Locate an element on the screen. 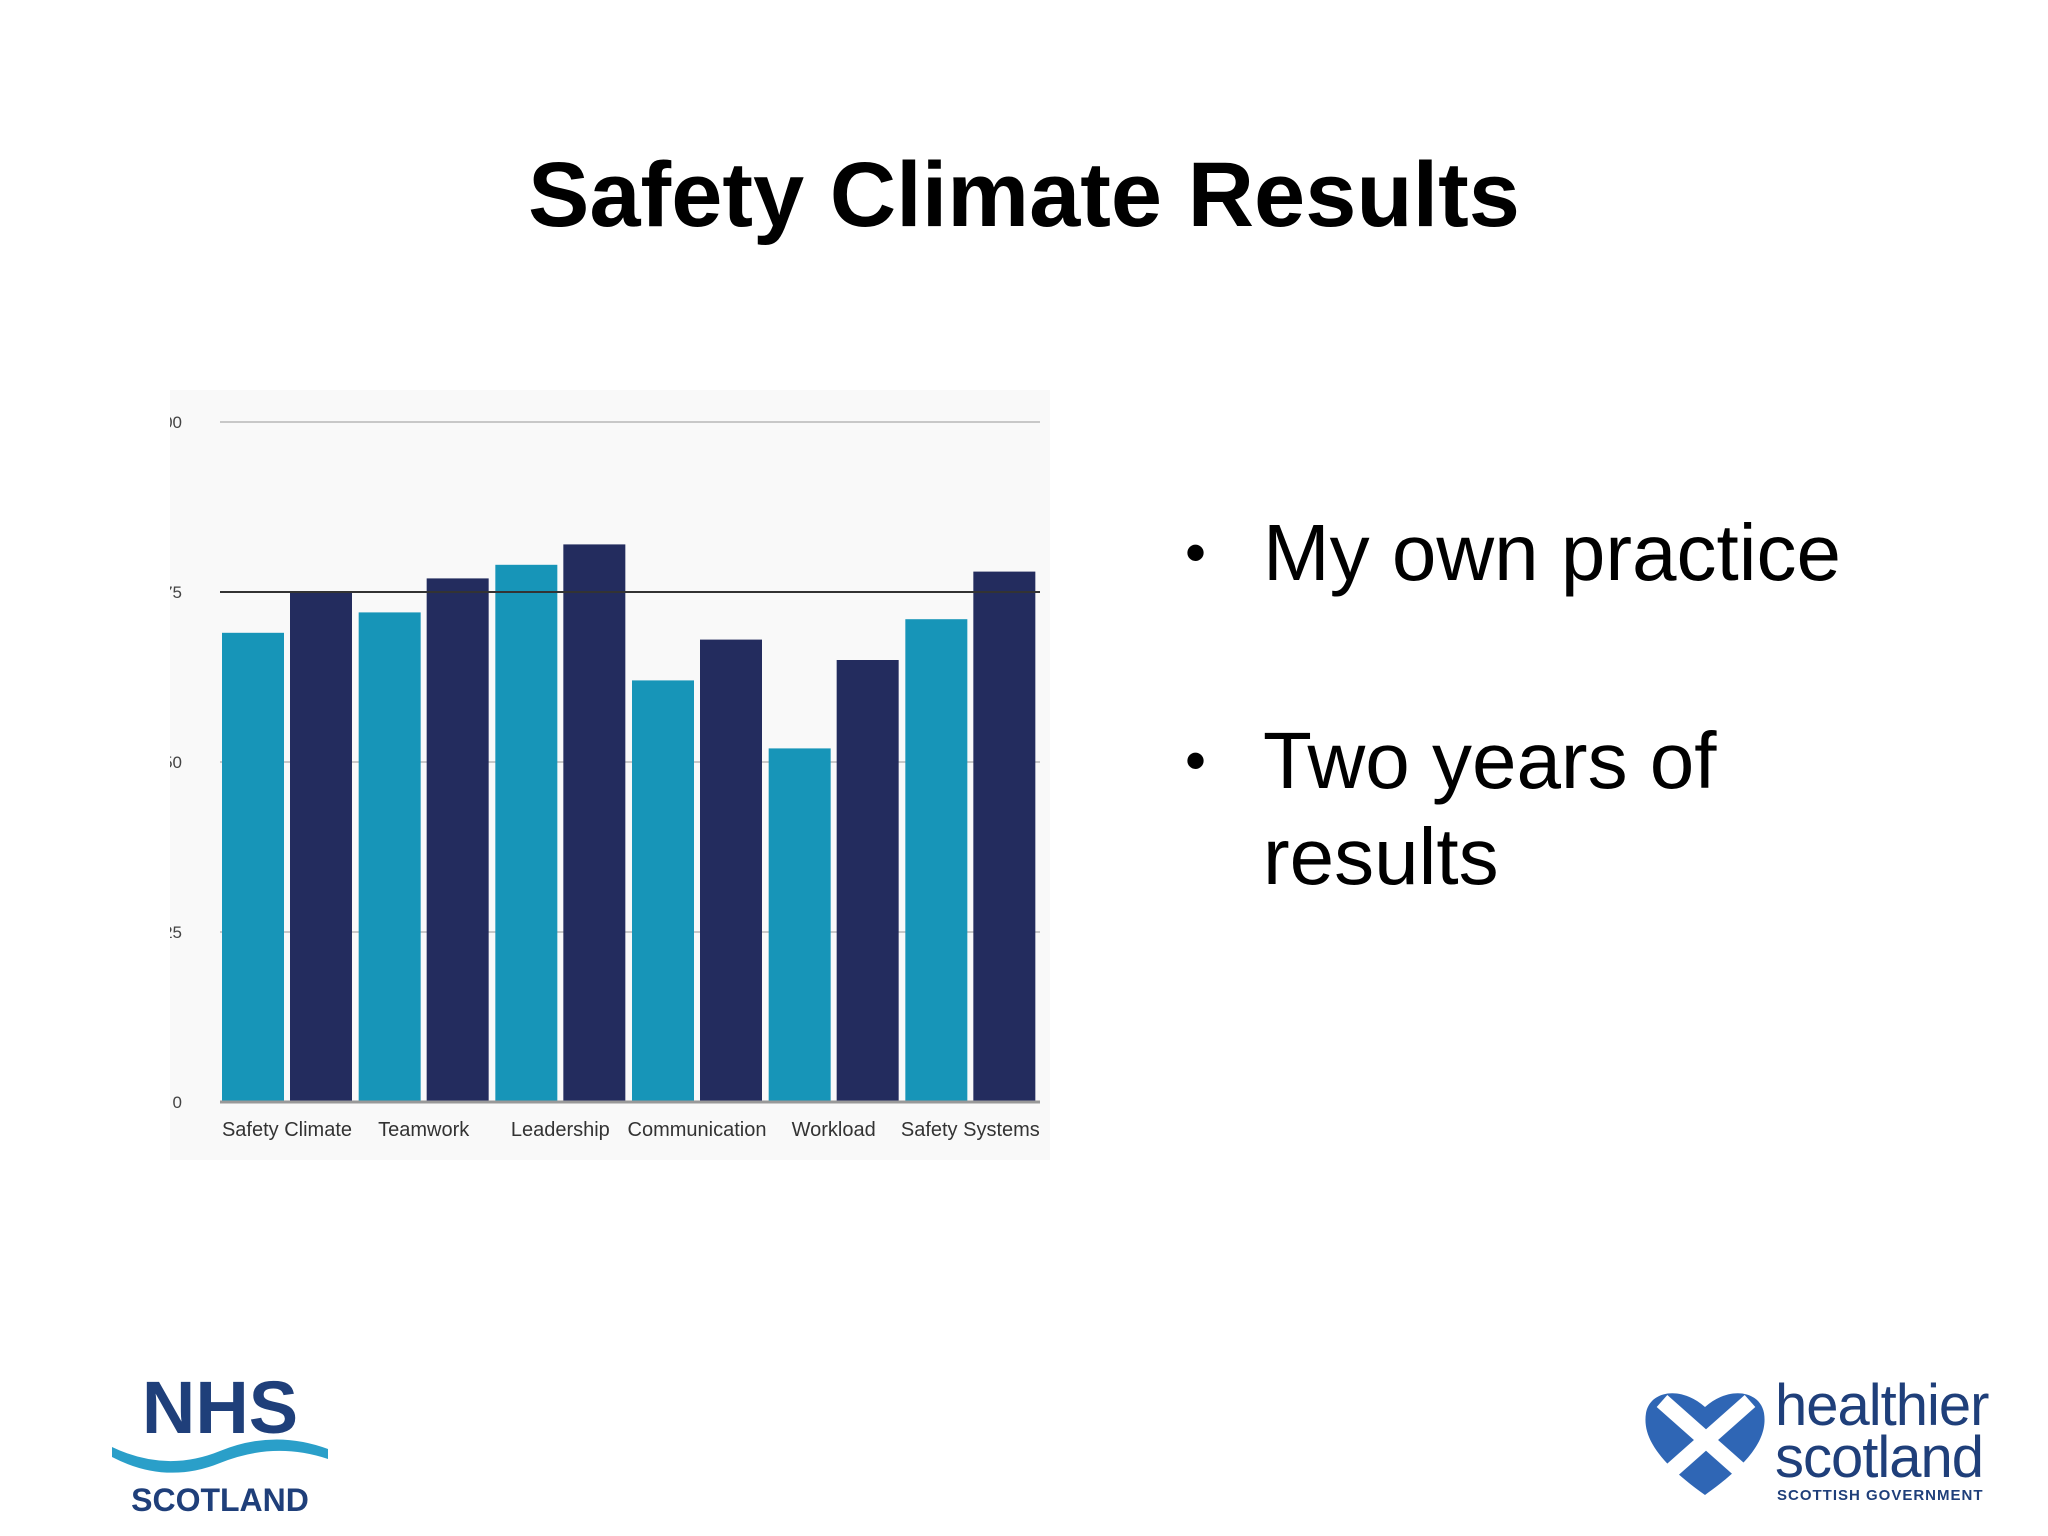  x-tick-label: Safety Systems is located at coordinates (970, 1130).